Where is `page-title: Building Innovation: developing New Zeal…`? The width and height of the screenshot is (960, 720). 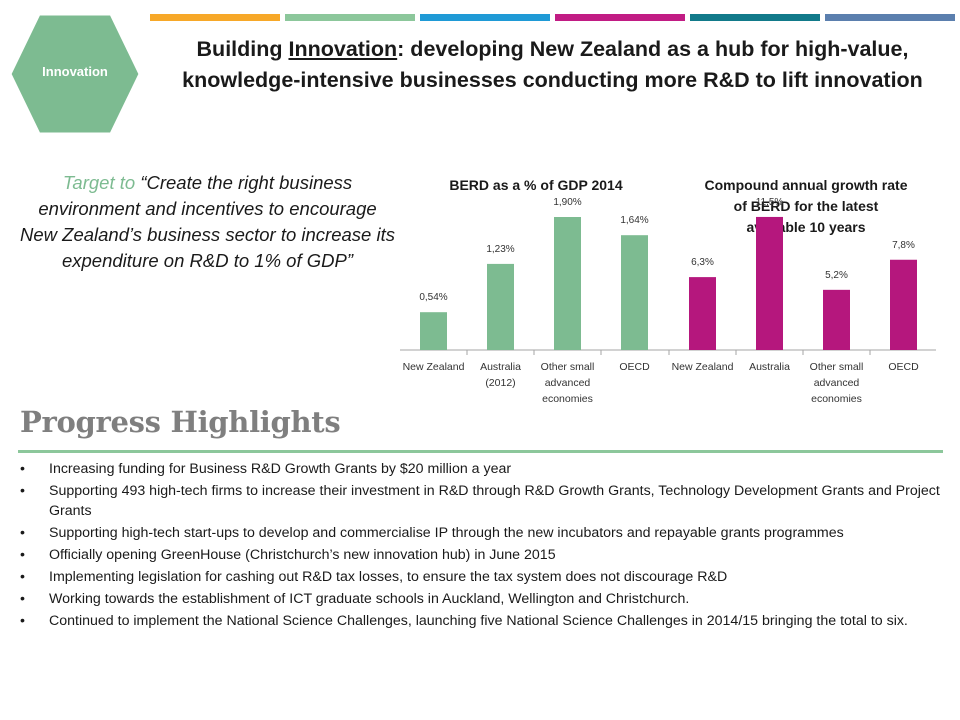 page-title: Building Innovation: developing New Zeal… is located at coordinates (552, 65).